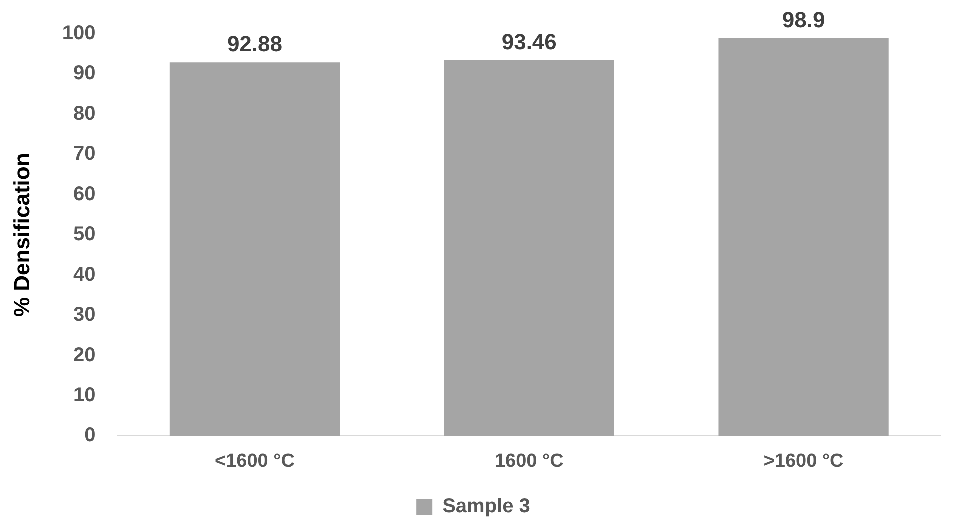  What do you see at coordinates (85, 275) in the screenshot?
I see `y-tick-label: 40` at bounding box center [85, 275].